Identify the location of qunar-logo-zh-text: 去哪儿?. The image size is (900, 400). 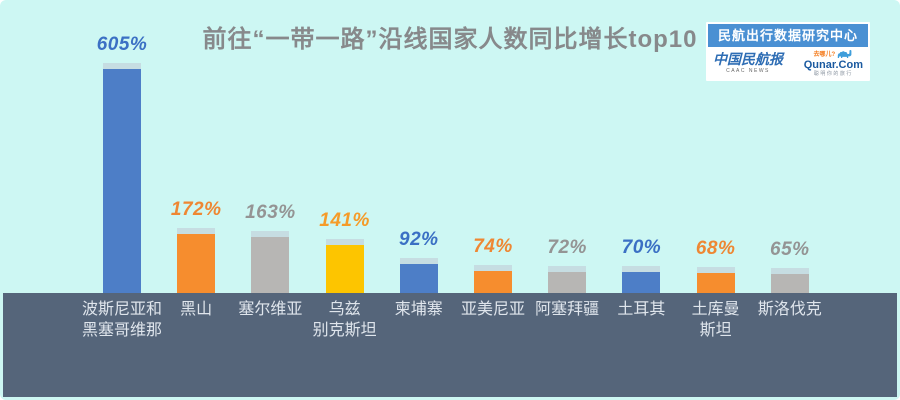
(824, 55).